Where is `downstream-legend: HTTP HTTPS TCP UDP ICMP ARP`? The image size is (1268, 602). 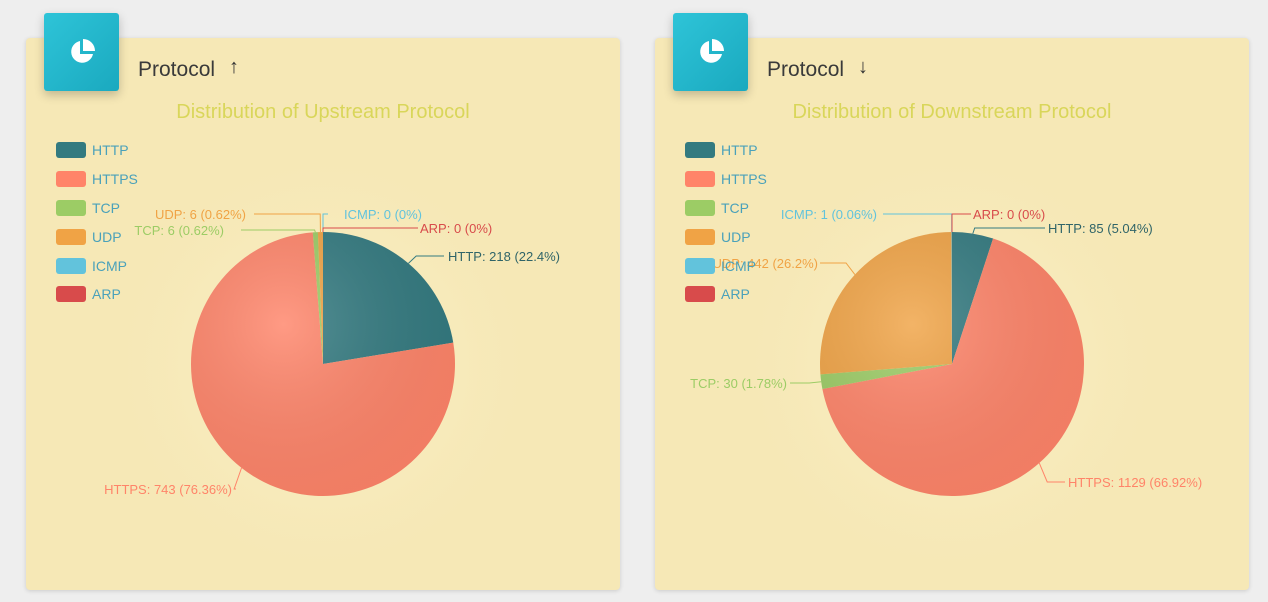
downstream-legend: HTTP HTTPS TCP UDP ICMP ARP is located at coordinates (726, 222).